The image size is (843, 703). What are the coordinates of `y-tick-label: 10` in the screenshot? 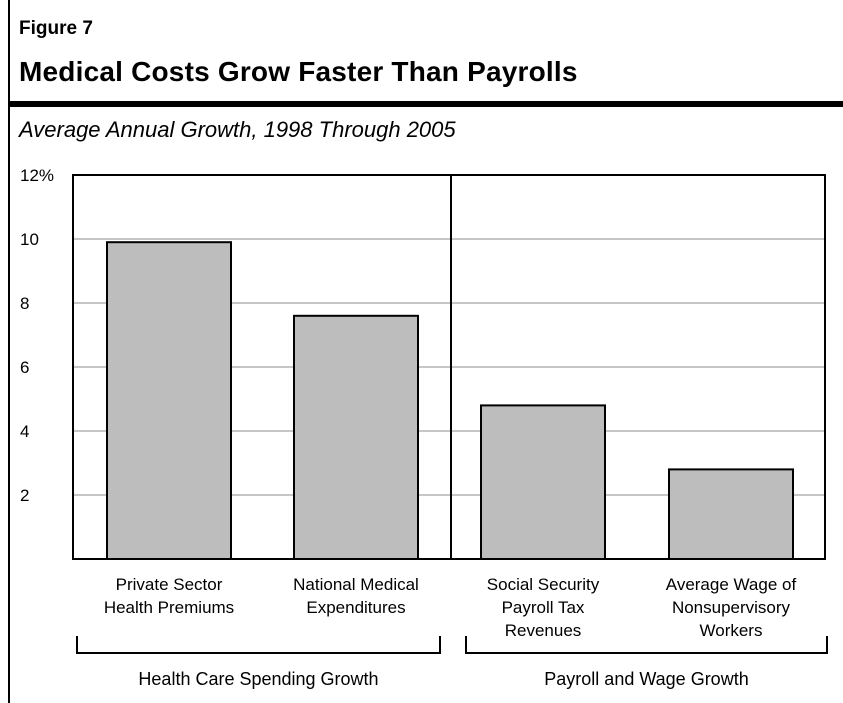 It's located at (29, 239).